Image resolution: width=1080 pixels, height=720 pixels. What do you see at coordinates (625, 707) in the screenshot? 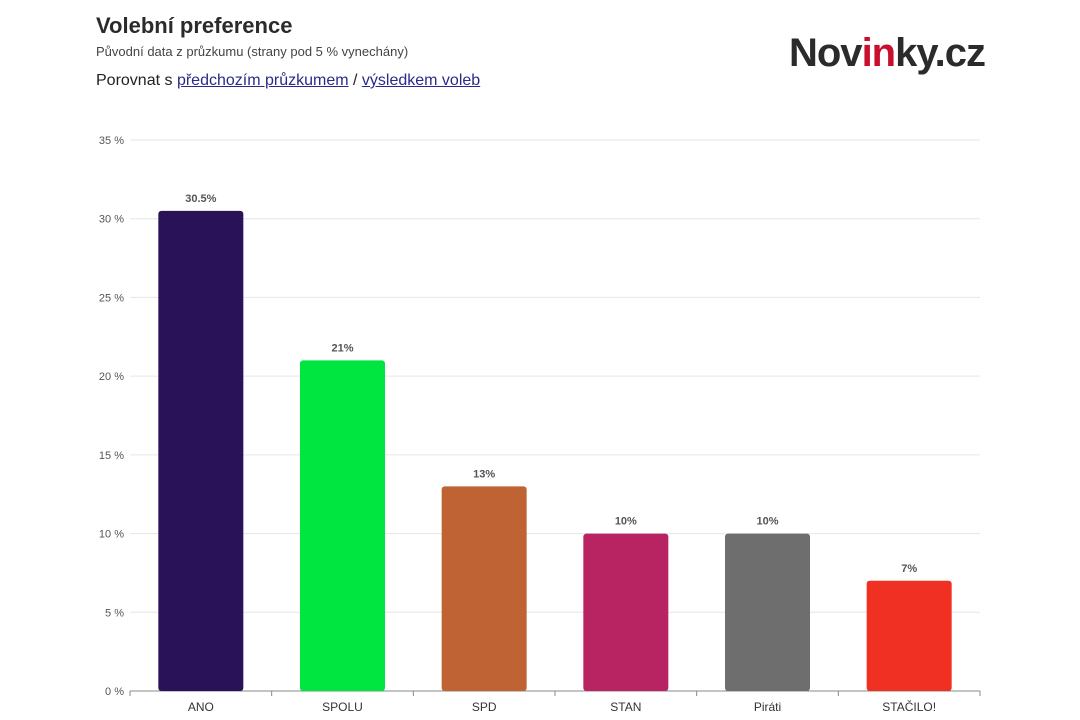
I see `x-tick-label: STAN` at bounding box center [625, 707].